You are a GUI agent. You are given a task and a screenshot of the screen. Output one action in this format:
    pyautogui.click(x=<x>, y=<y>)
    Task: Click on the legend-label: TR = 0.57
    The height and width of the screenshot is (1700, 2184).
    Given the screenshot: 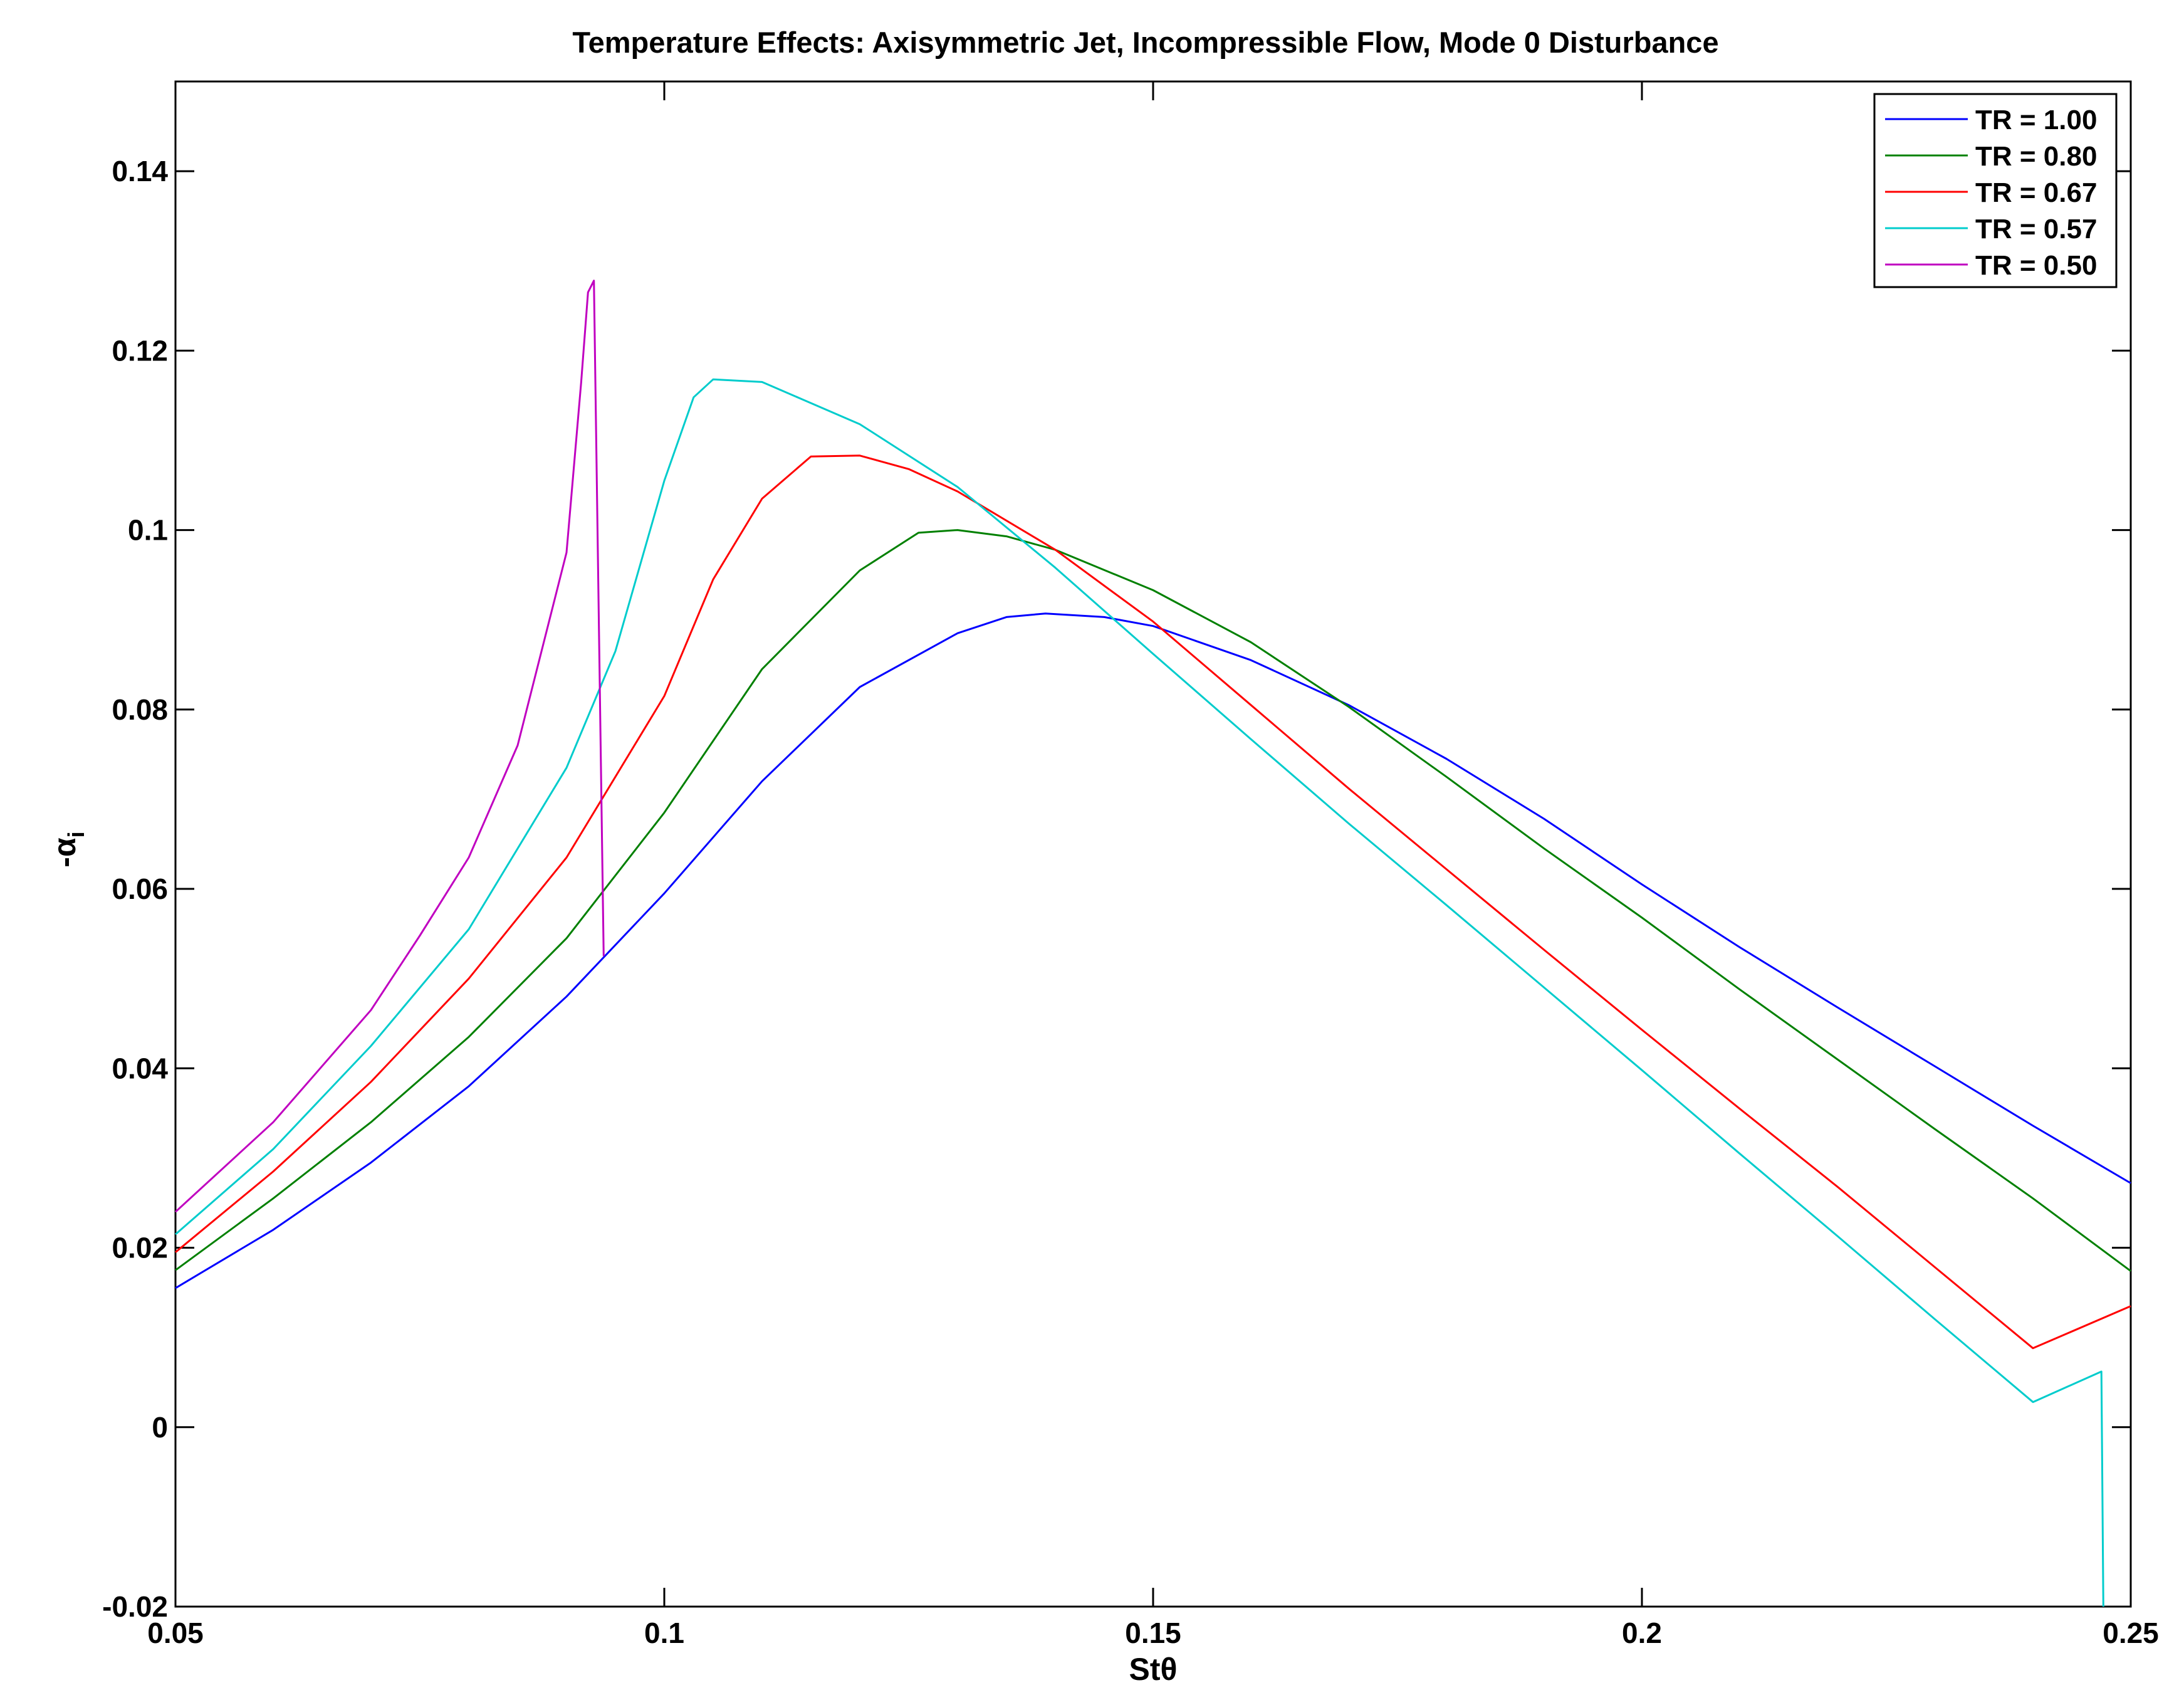 What is the action you would take?
    pyautogui.click(x=2036, y=229)
    